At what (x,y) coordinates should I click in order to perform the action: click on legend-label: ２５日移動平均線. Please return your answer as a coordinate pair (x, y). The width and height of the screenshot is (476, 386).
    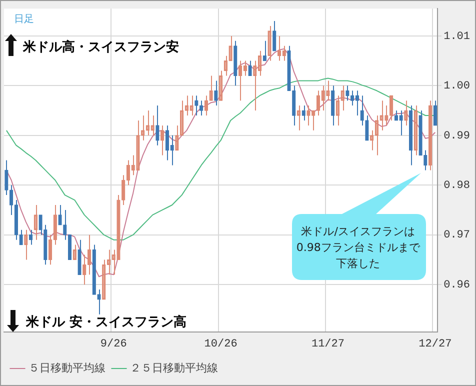
    Looking at the image, I should click on (174, 367).